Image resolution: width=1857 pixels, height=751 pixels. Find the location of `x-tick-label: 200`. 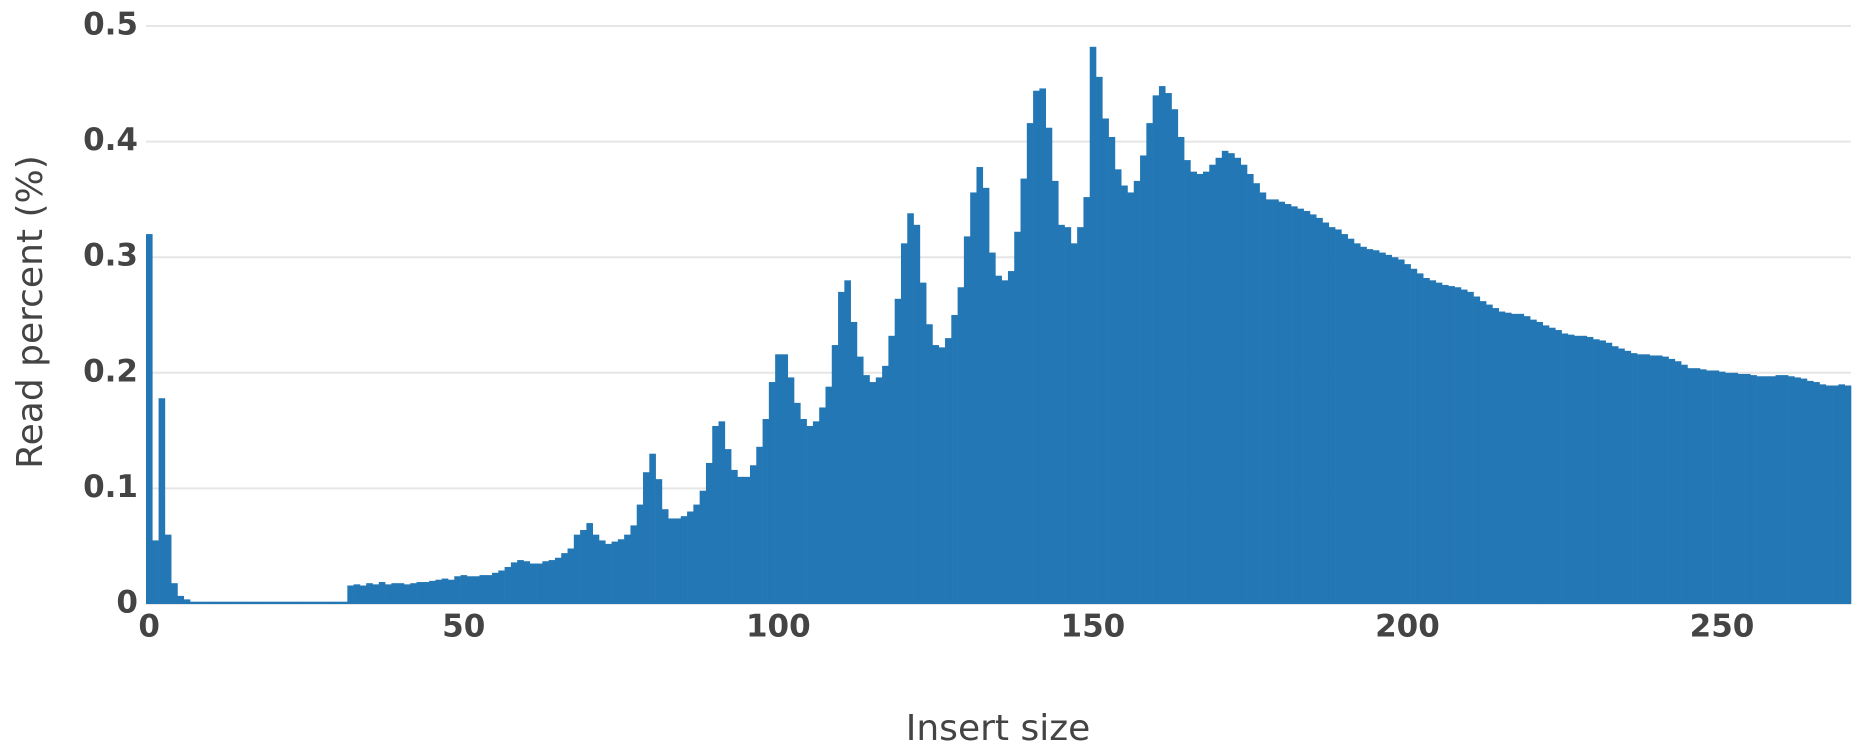

x-tick-label: 200 is located at coordinates (1407, 627).